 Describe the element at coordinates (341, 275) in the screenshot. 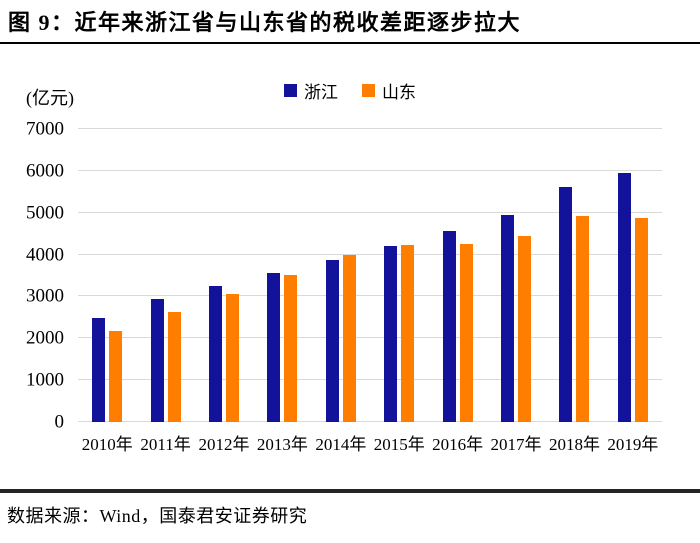

I see `bar-group-2014年` at that location.